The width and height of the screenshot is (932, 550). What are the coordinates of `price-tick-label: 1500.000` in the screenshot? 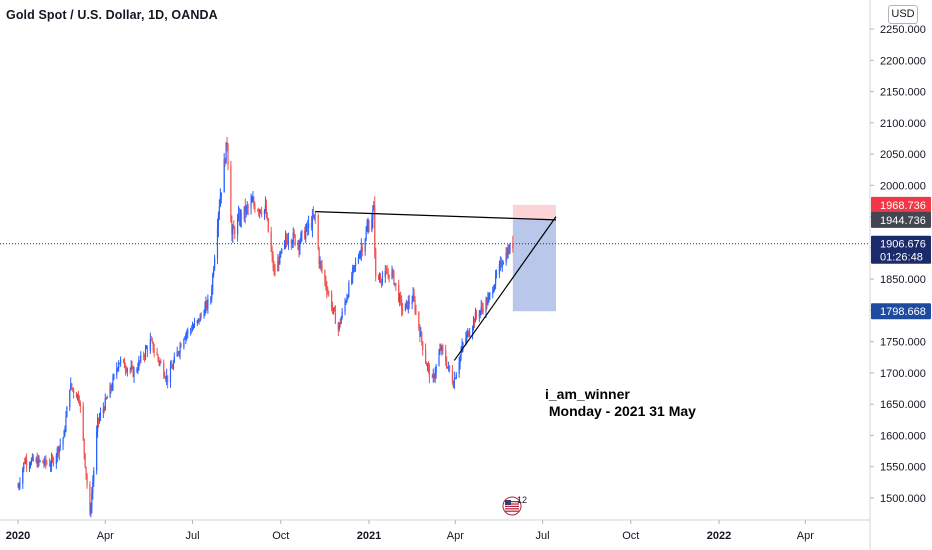 It's located at (903, 499).